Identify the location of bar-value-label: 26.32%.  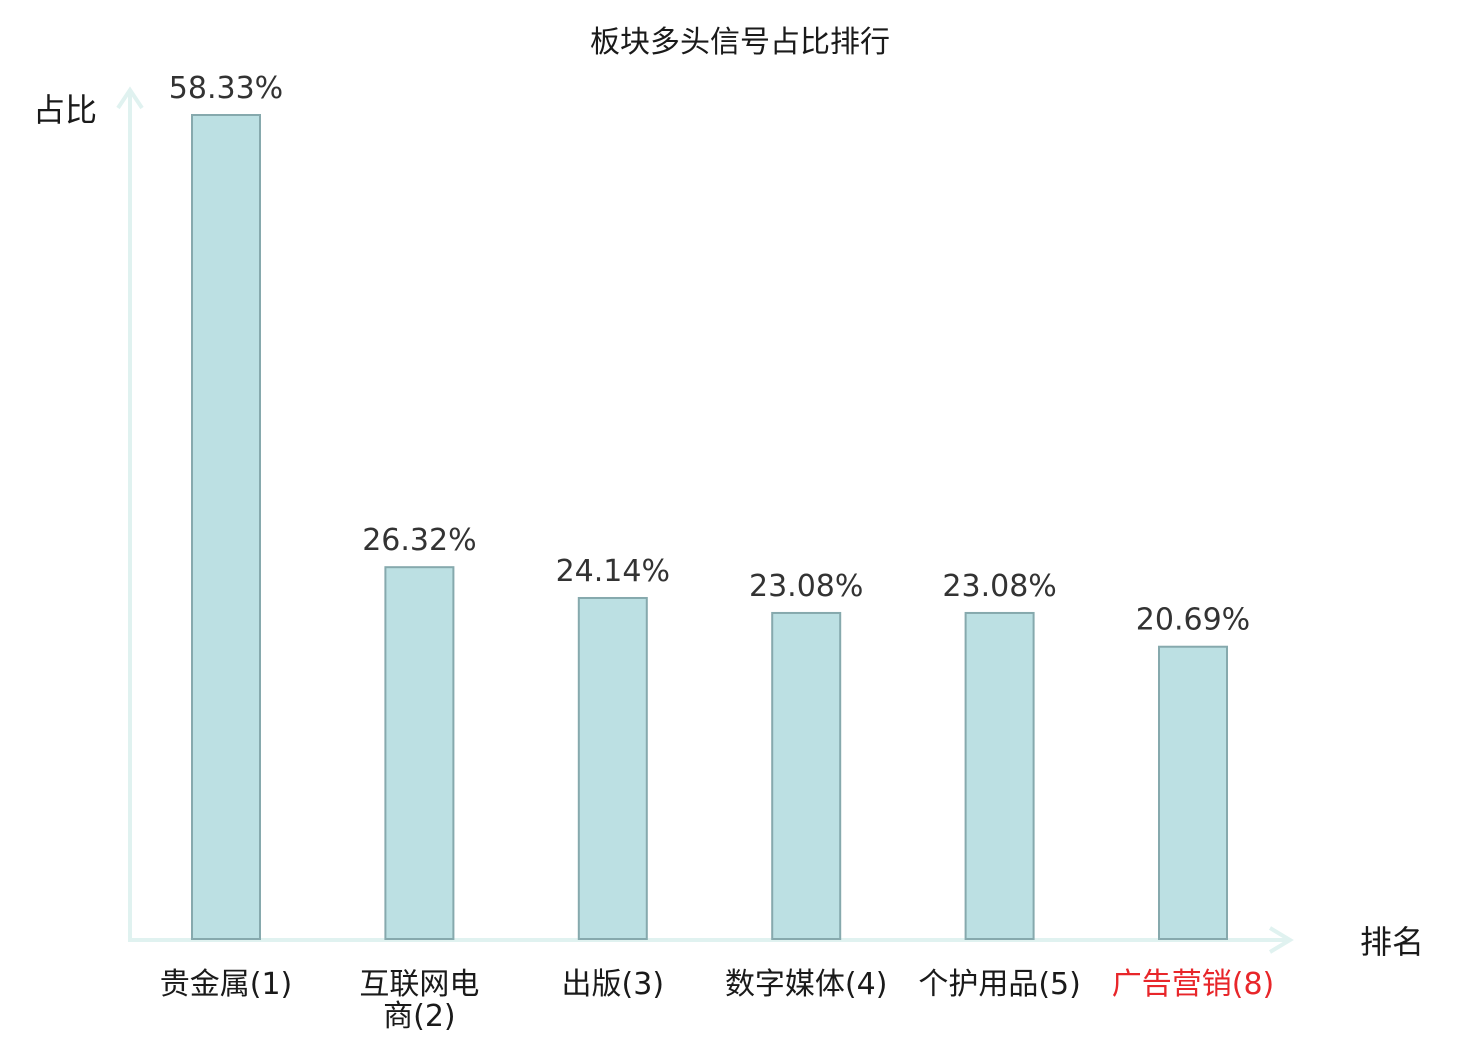
(419, 540).